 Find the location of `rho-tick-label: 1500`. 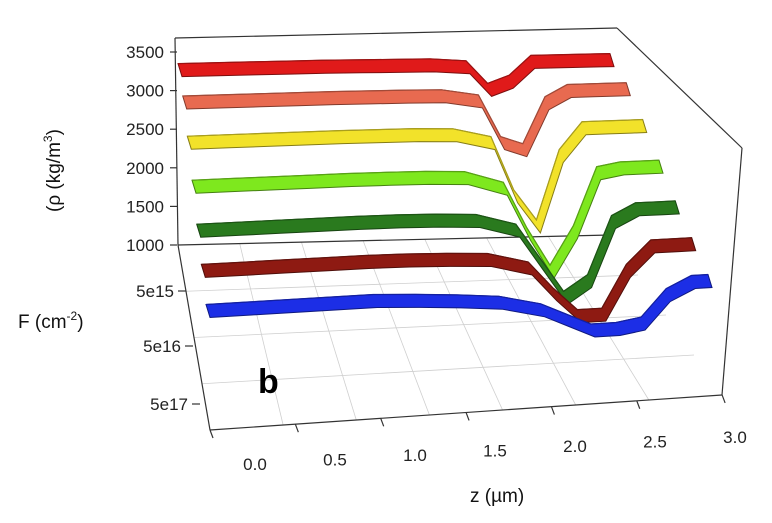

rho-tick-label: 1500 is located at coordinates (145, 206).